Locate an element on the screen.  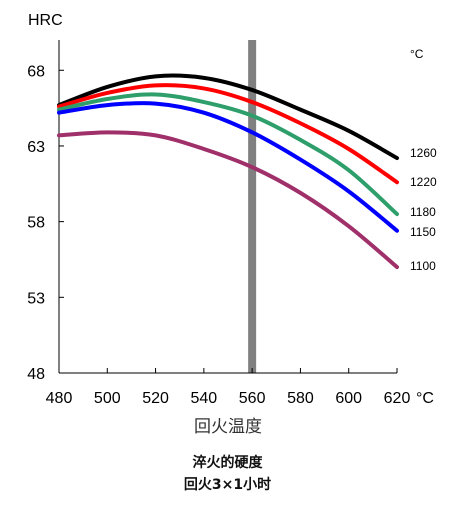
y-tick-label: 58 is located at coordinates (36, 223).